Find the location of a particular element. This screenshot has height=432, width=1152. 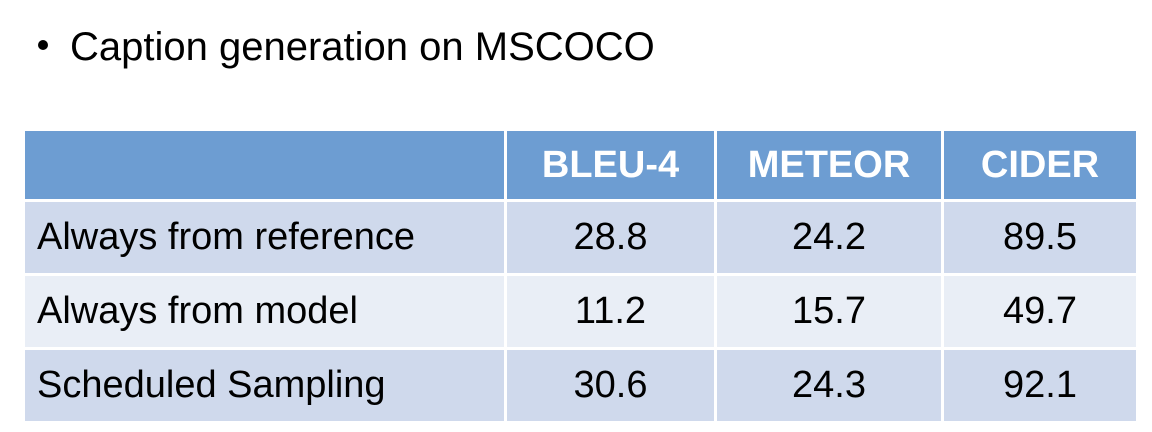

cell-cider: 49.7 is located at coordinates (1040, 311).